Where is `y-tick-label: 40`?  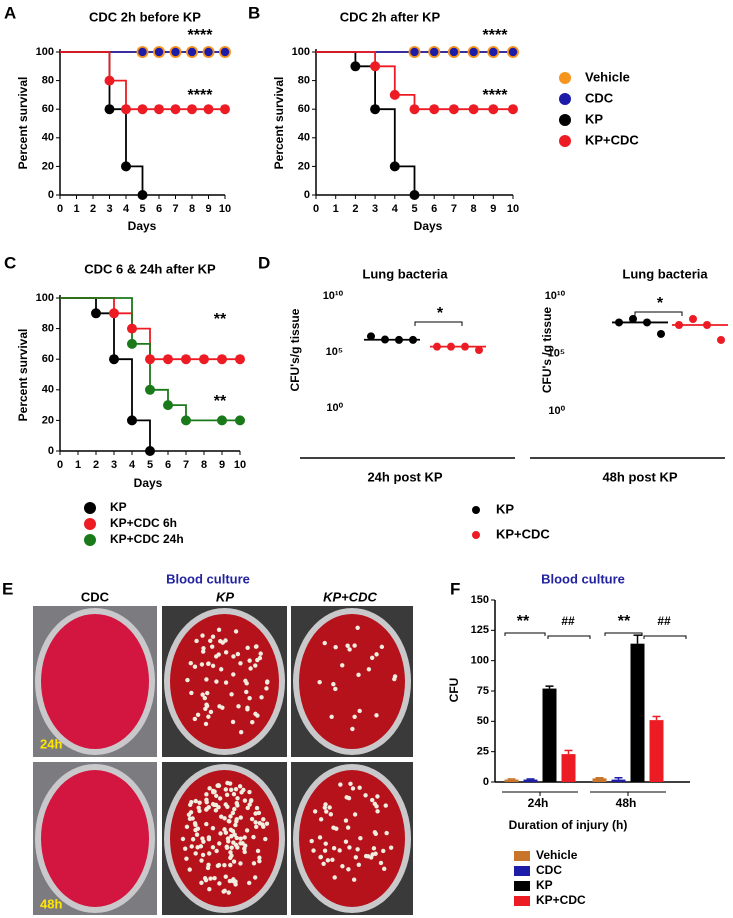
y-tick-label: 40 is located at coordinates (304, 138).